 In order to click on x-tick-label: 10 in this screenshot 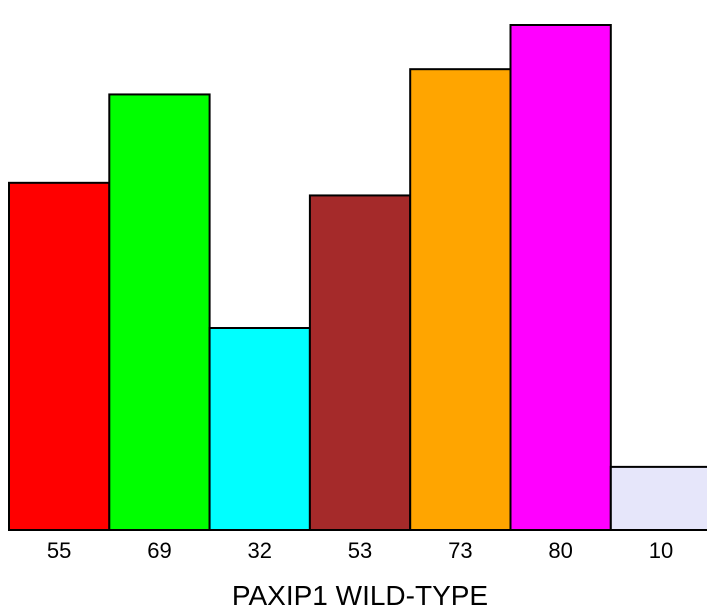, I will do `click(661, 550)`.